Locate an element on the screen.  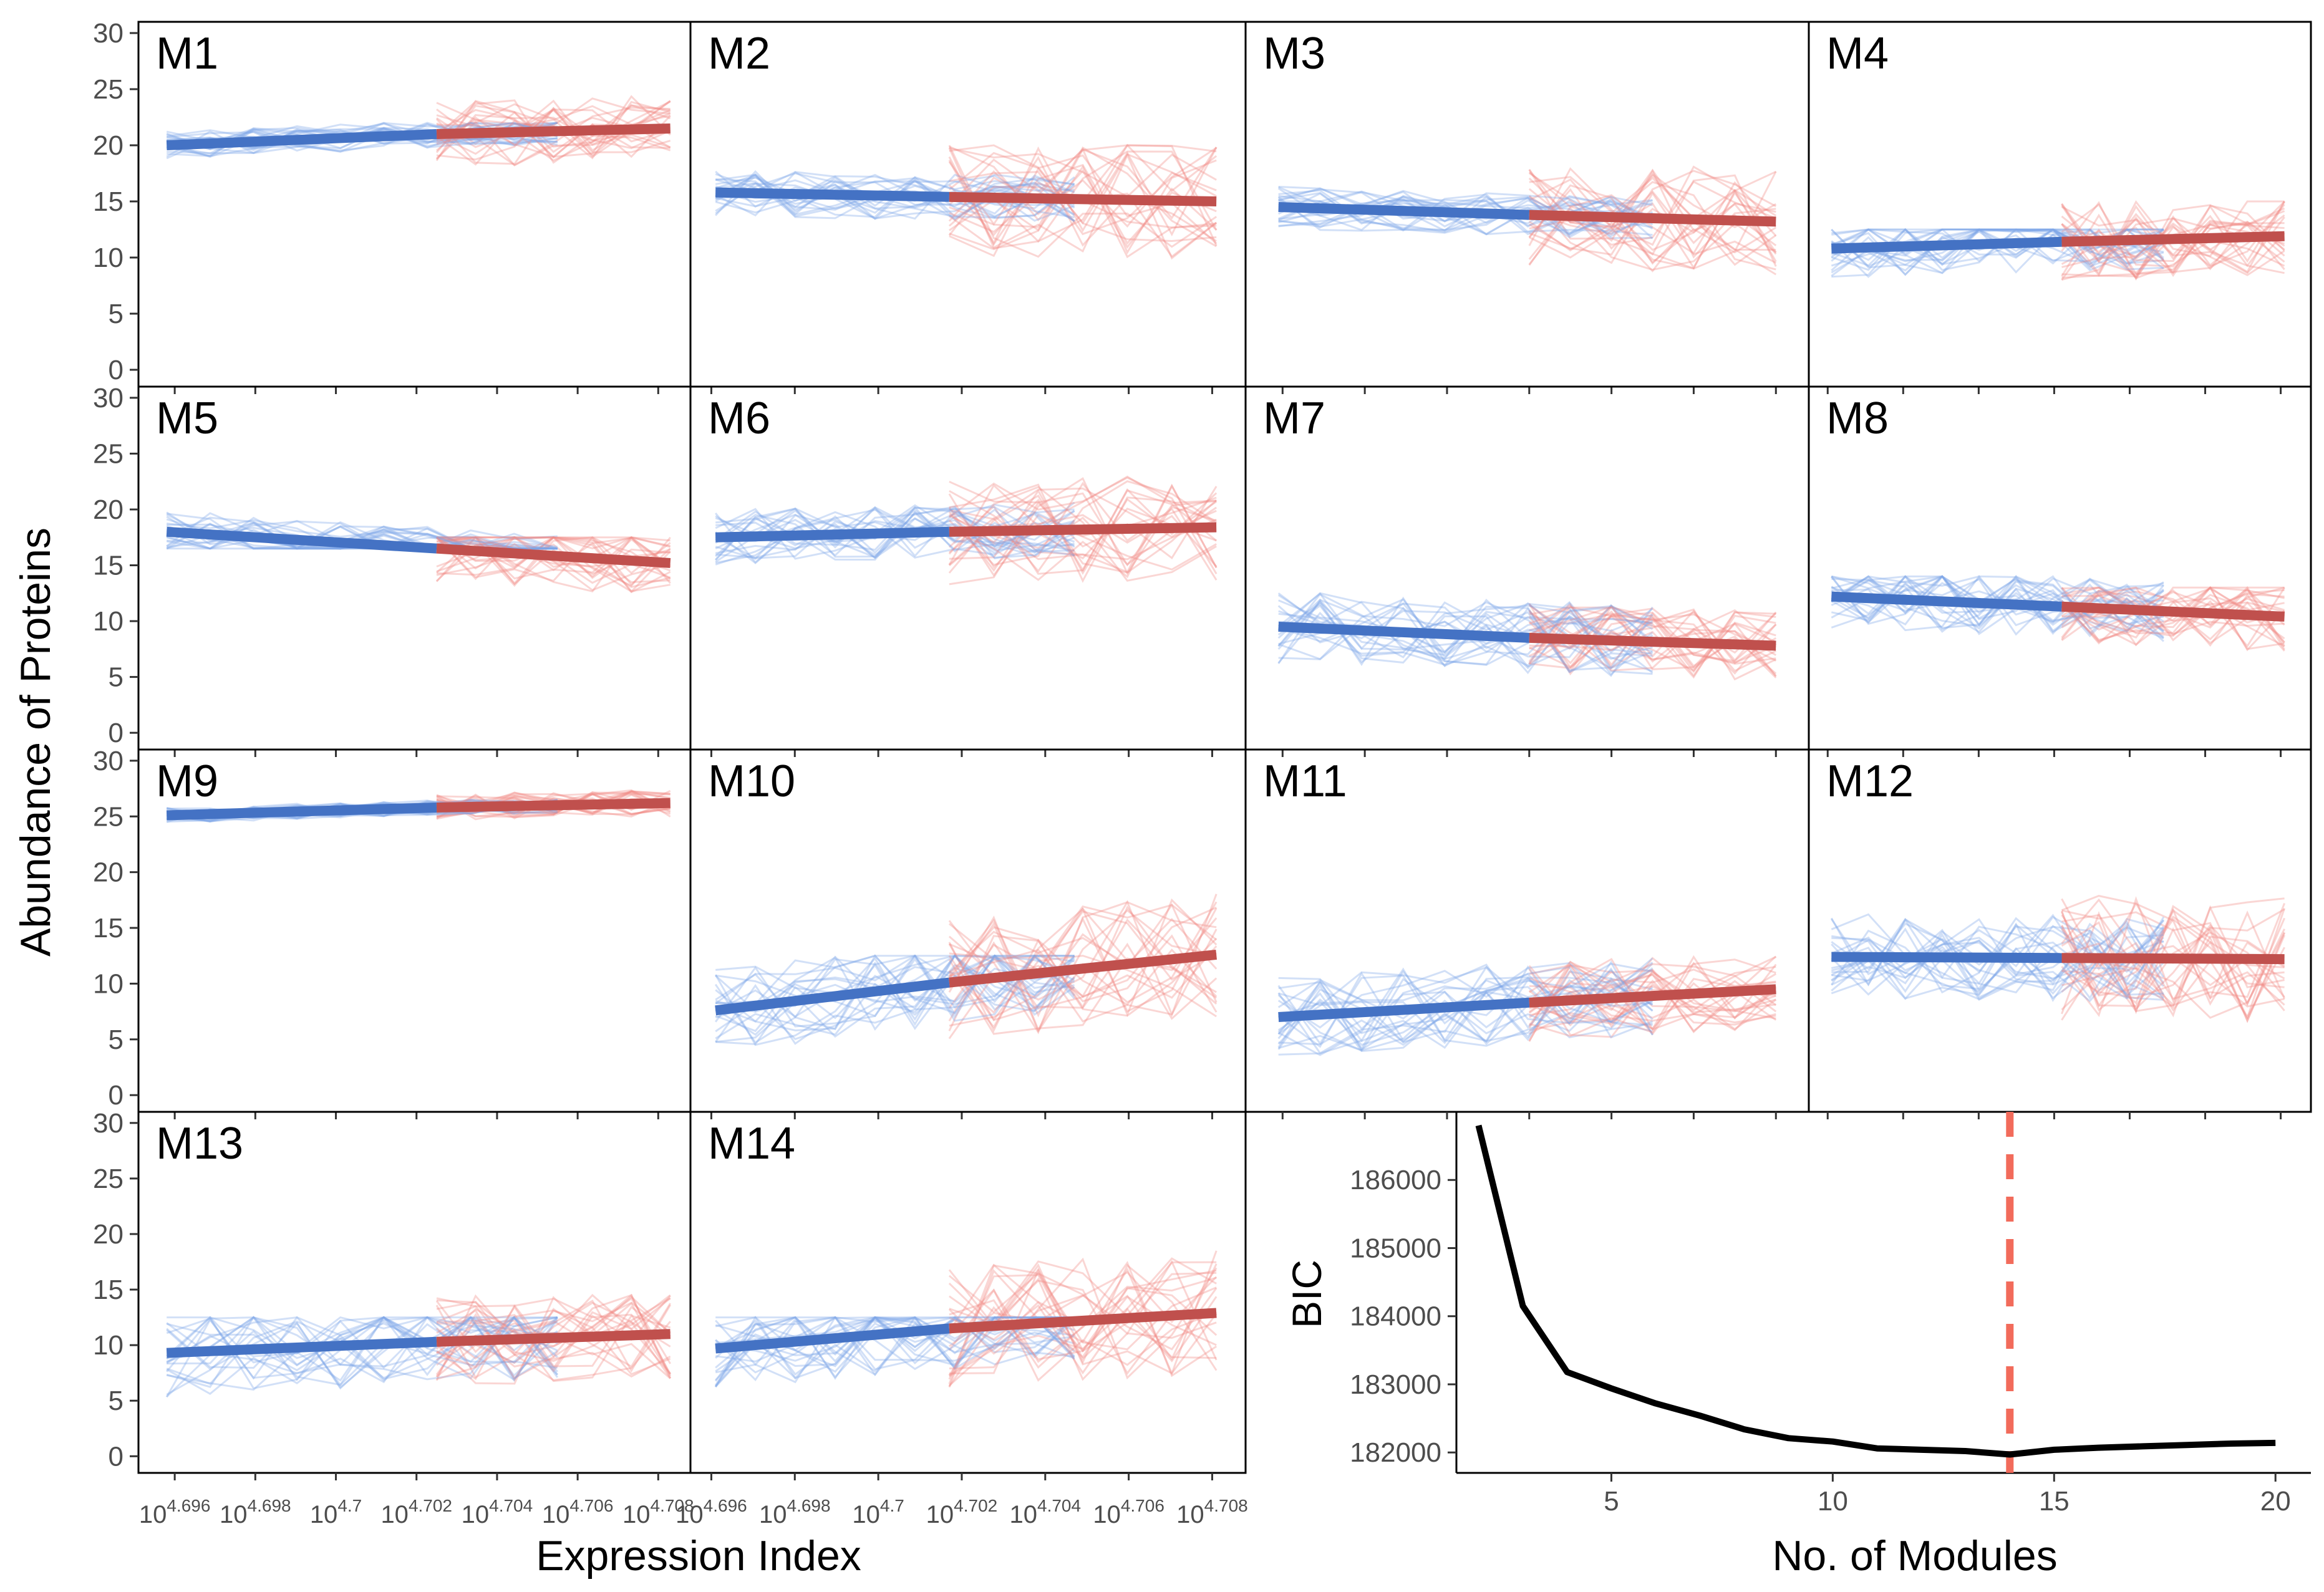
panel-m2: M2 is located at coordinates (968, 207).